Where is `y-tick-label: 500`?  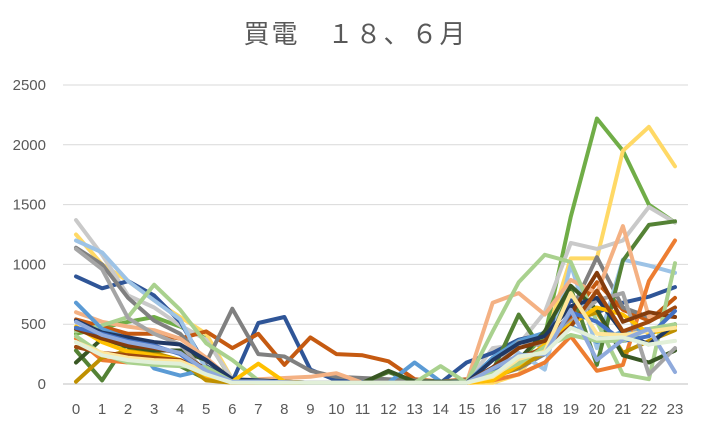 y-tick-label: 500 is located at coordinates (33, 324).